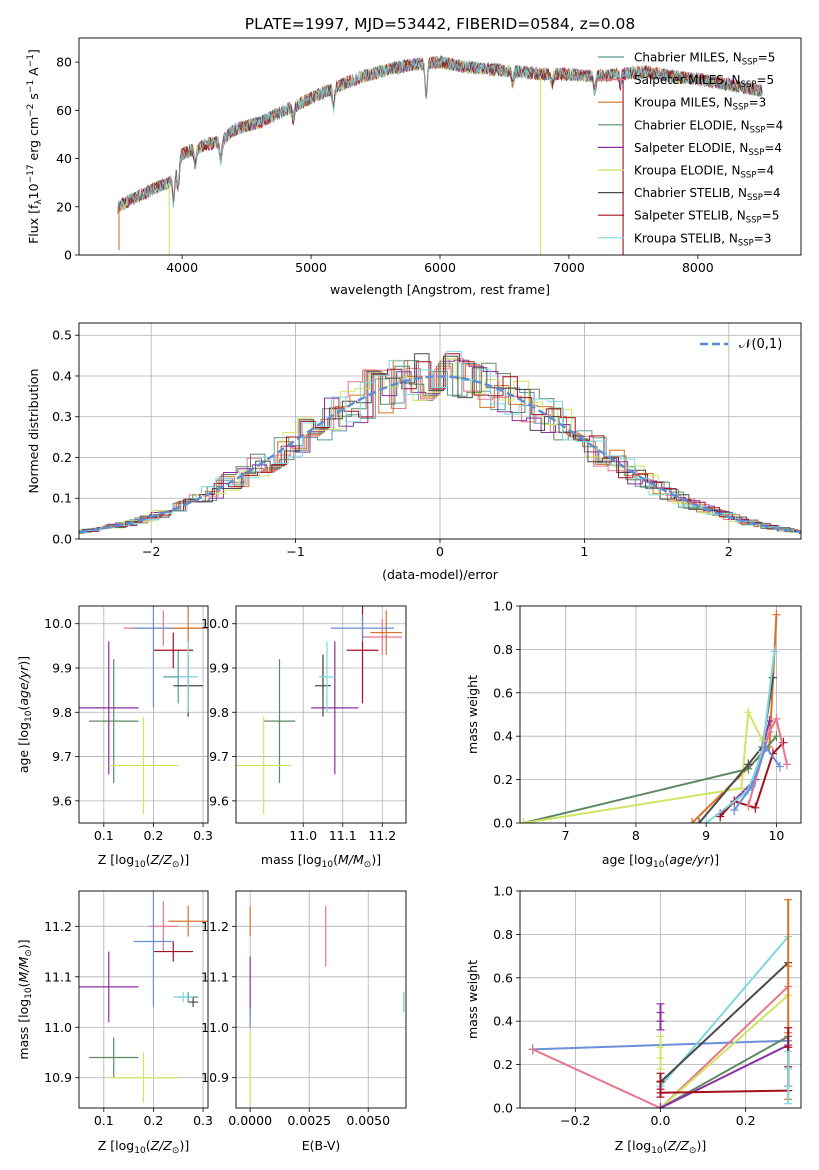  I want to click on y-tick-label: 60, so click(64, 110).